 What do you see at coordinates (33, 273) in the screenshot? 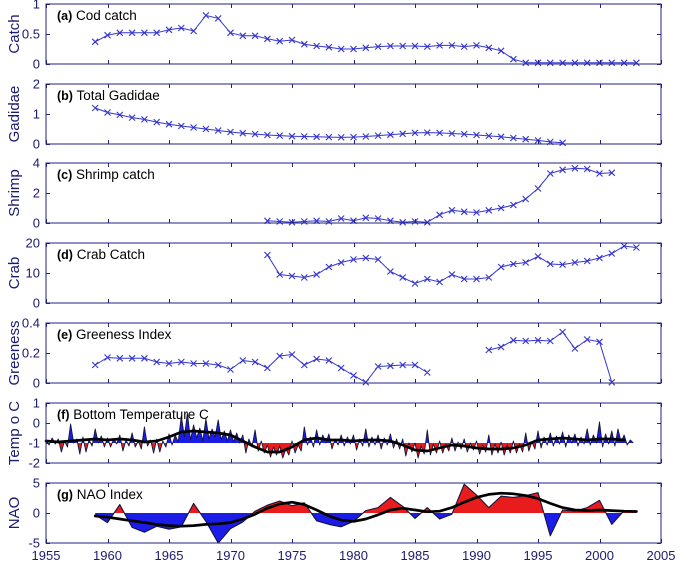
I see `y-tick-label: 10` at bounding box center [33, 273].